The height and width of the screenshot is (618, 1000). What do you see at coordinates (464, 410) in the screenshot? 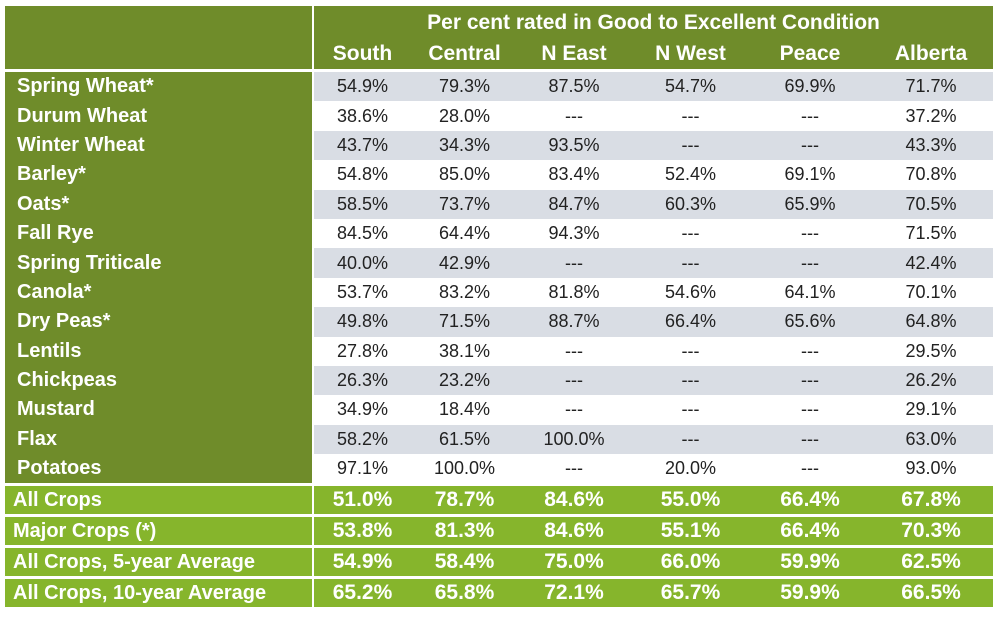
I see `table-cell: 18.4%` at bounding box center [464, 410].